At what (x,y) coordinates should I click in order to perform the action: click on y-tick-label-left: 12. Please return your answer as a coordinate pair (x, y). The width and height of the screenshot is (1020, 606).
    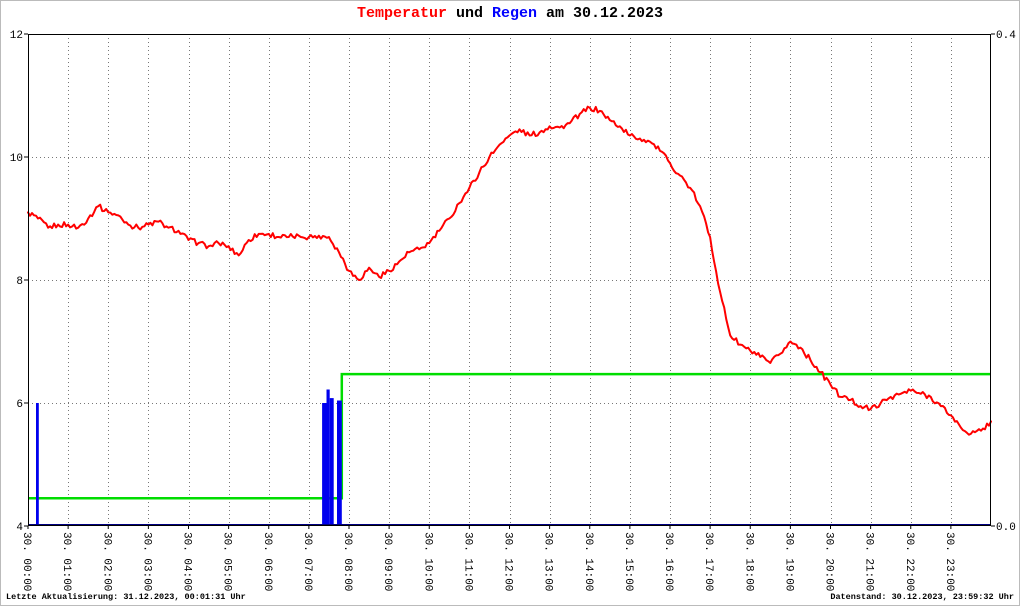
    Looking at the image, I should click on (16, 36).